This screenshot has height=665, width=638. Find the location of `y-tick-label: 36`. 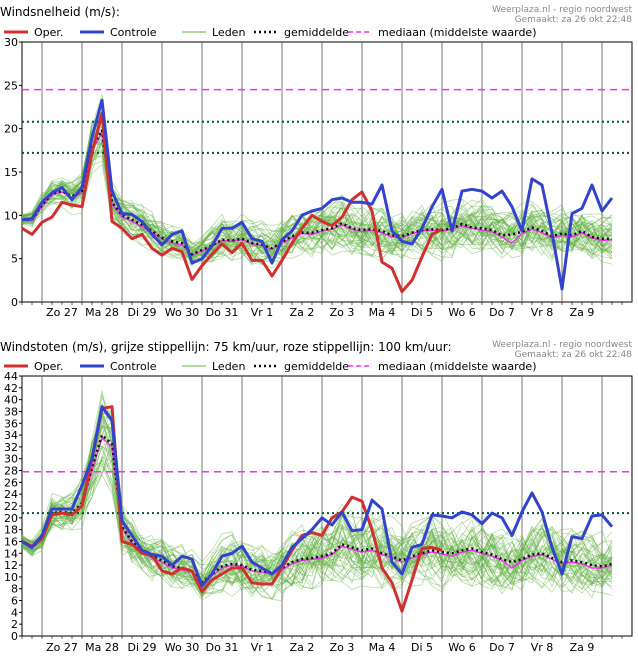

y-tick-label: 36 is located at coordinates (11, 423).